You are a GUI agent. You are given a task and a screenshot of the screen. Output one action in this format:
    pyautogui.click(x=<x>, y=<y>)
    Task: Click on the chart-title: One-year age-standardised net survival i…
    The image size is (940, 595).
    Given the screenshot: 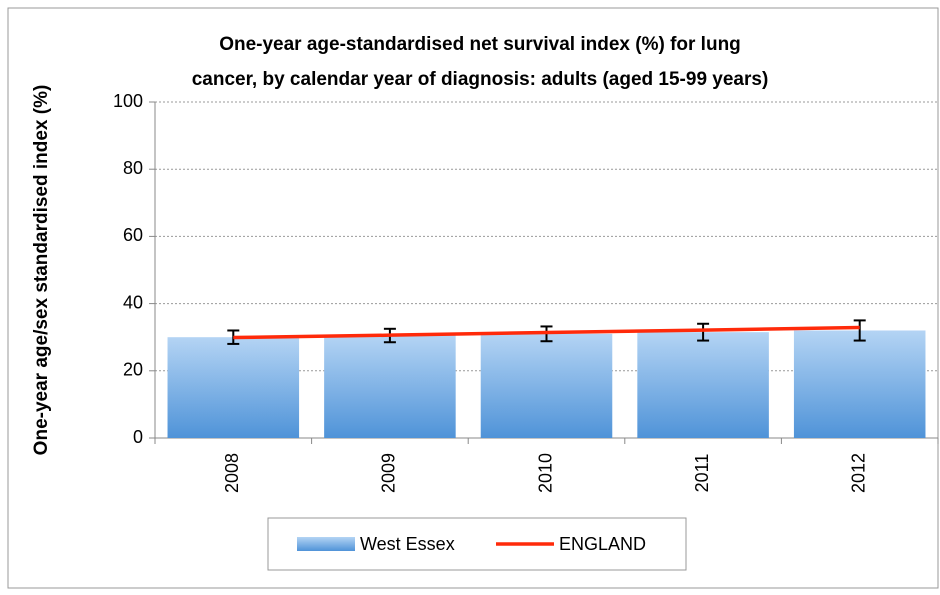 What is the action you would take?
    pyautogui.click(x=480, y=44)
    